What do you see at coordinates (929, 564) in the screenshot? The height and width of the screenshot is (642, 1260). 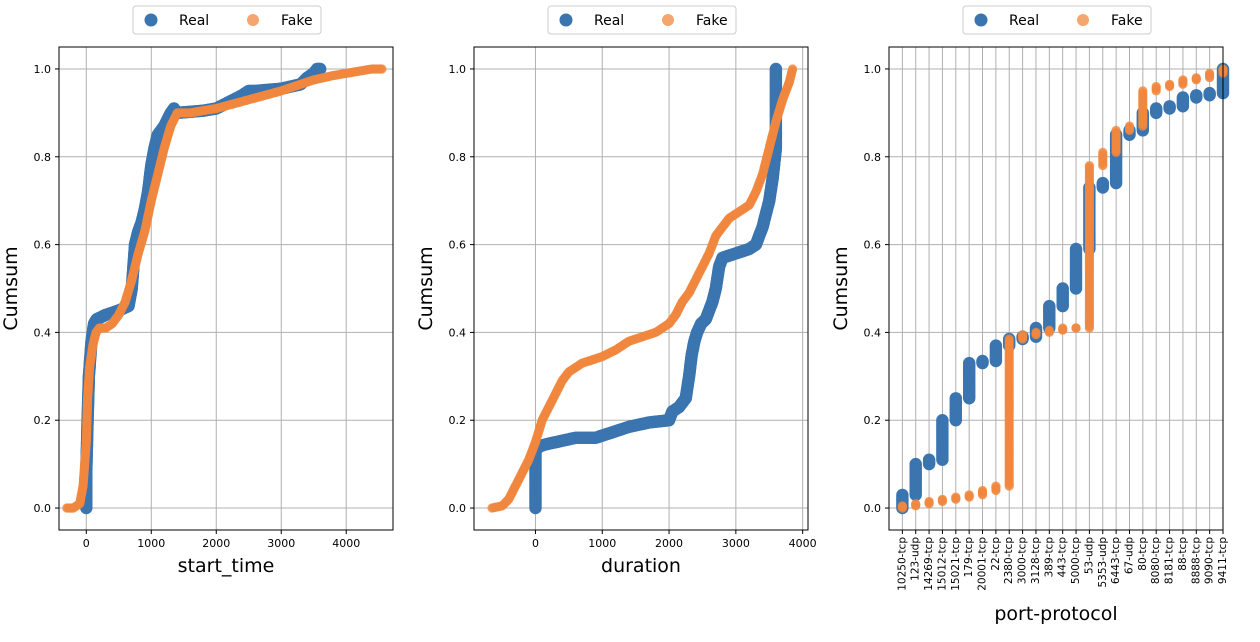 I see `x-tick-label: 14269-tcp` at bounding box center [929, 564].